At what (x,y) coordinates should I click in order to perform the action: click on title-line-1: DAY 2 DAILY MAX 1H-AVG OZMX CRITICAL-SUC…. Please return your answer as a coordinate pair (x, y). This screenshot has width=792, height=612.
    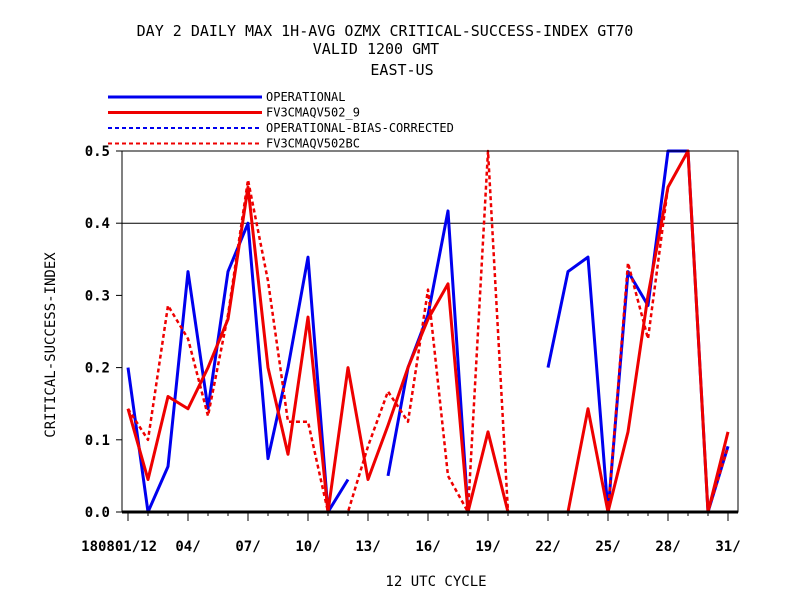
    Looking at the image, I should click on (385, 31).